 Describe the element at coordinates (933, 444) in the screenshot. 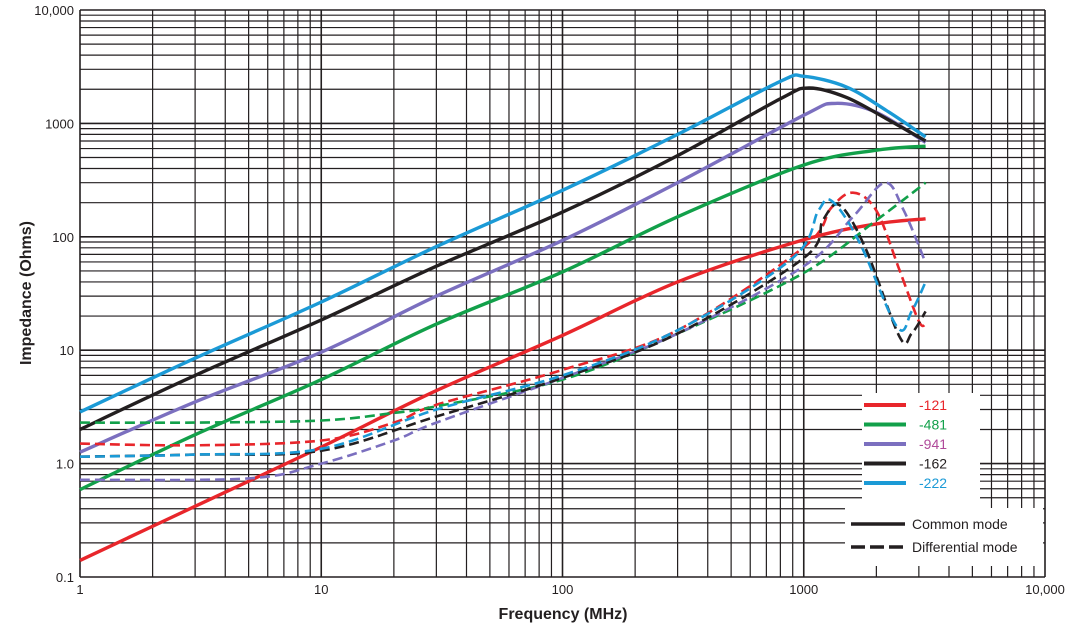

I see `legend-label: -941` at that location.